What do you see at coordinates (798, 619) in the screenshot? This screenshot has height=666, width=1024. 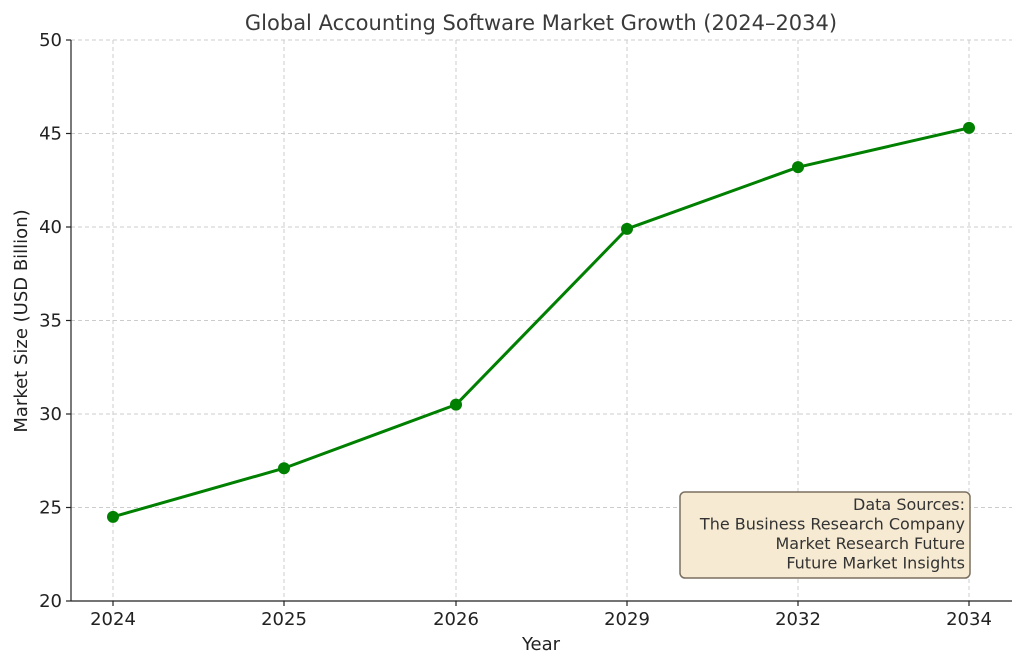 I see `x-tick-label: 2032` at bounding box center [798, 619].